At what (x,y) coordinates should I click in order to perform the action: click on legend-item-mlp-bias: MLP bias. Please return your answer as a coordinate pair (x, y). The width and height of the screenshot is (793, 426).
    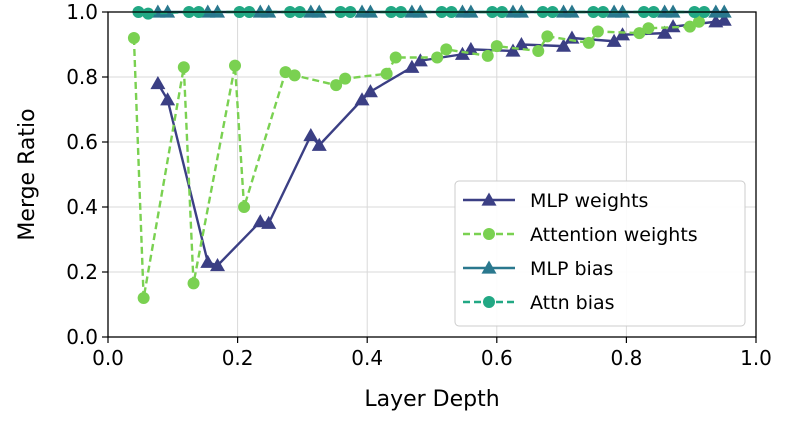
    Looking at the image, I should click on (538, 269).